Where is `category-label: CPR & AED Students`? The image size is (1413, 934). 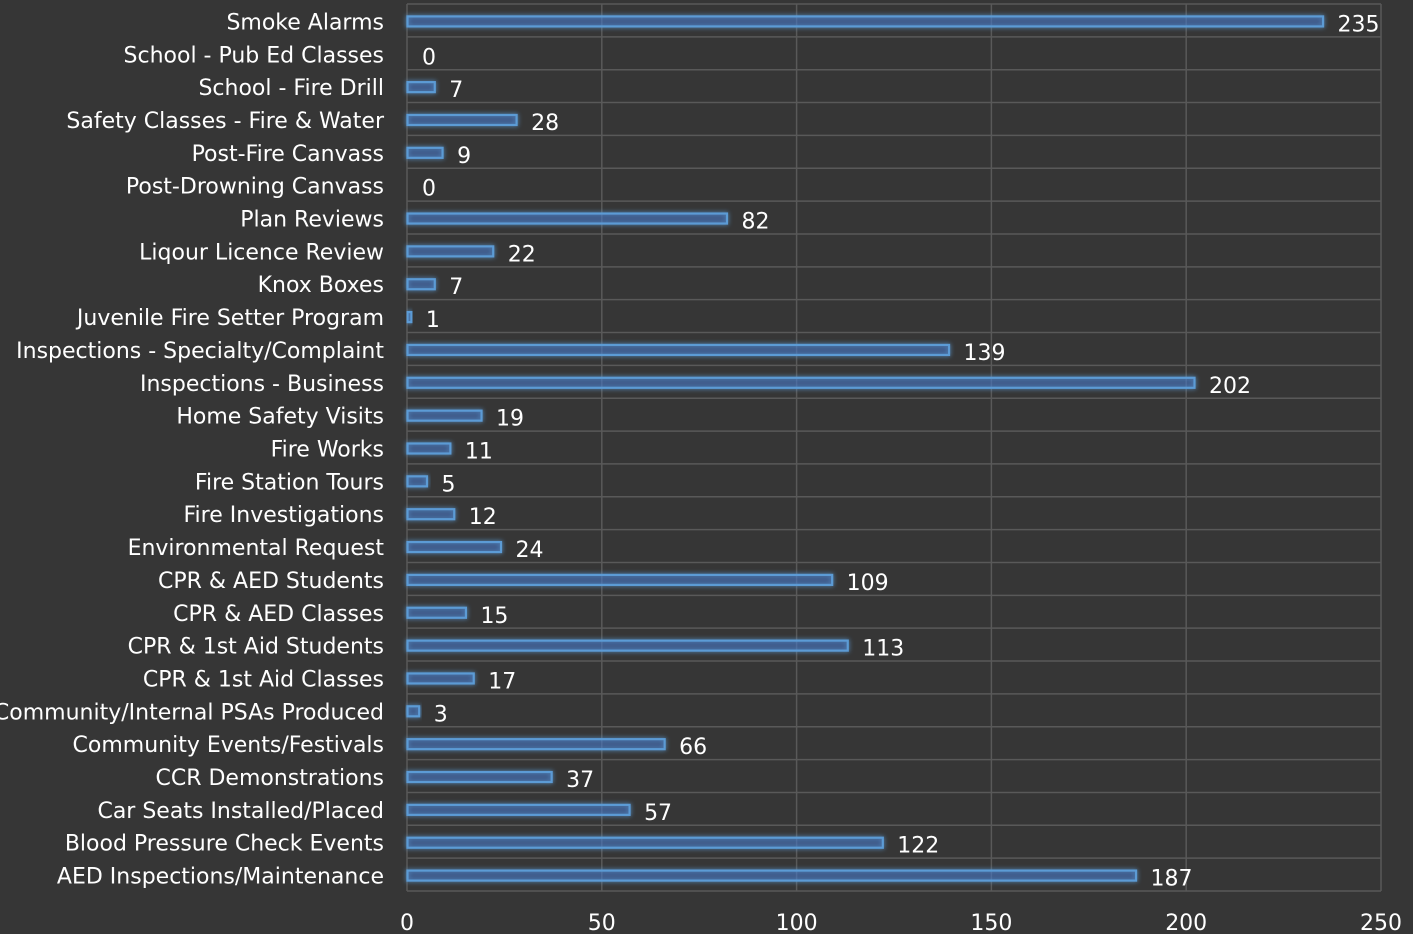 category-label: CPR & AED Students is located at coordinates (271, 581).